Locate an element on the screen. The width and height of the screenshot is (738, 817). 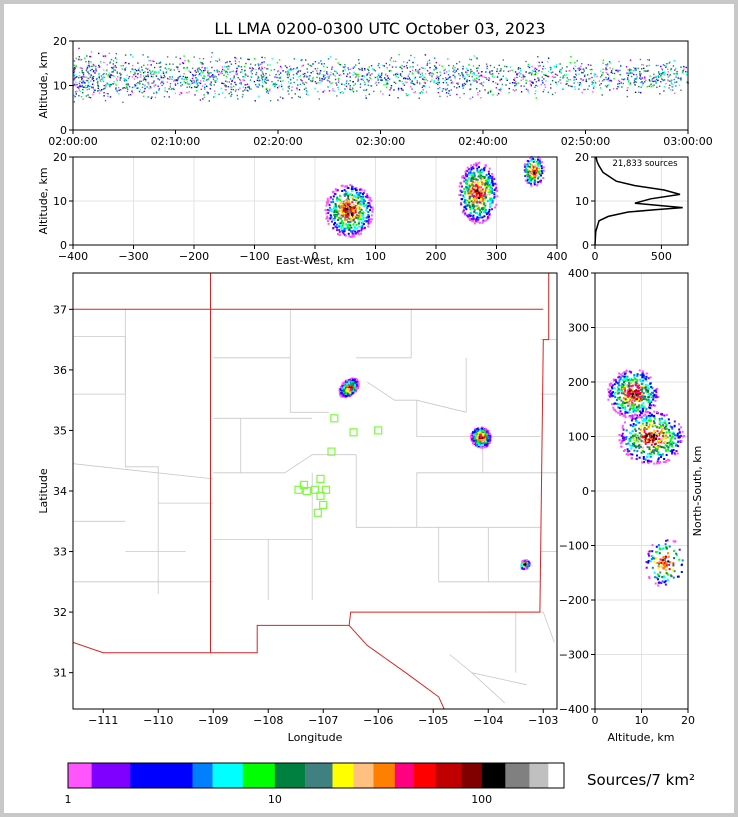
map-ytick-label: 31 is located at coordinates (60, 673).